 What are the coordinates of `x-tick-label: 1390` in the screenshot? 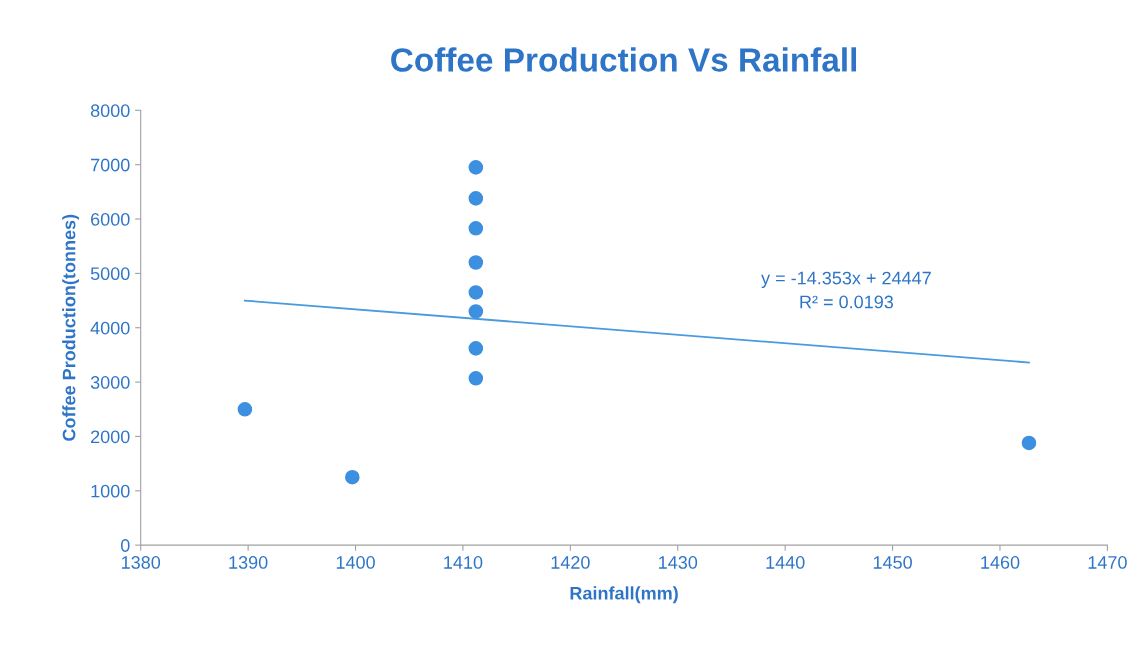 It's located at (248, 562).